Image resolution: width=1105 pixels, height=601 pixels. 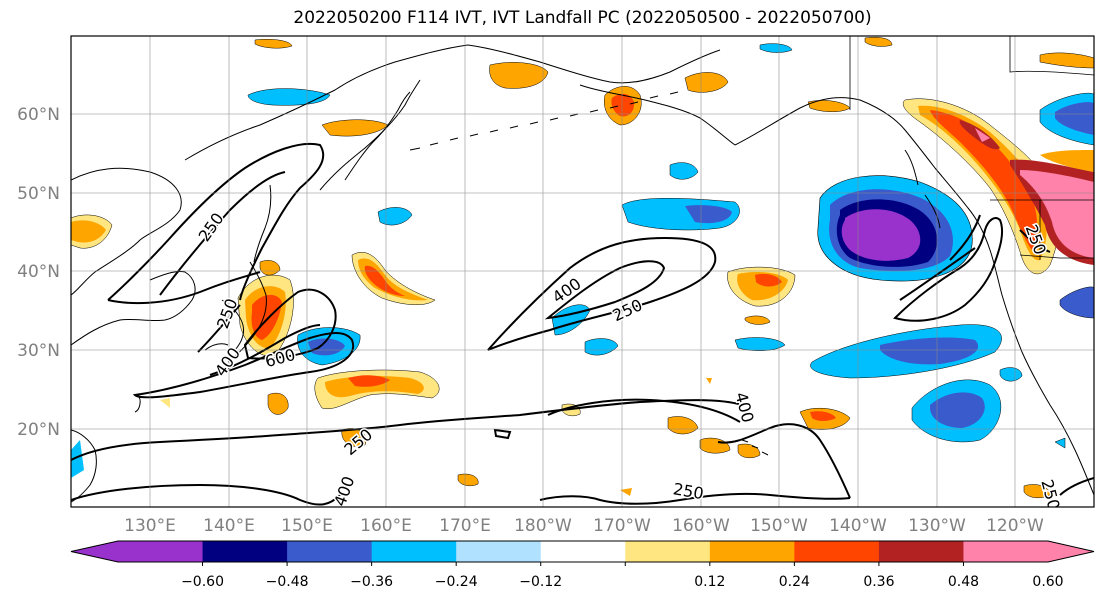 I want to click on colorbar-tick-label: −0.48, so click(x=287, y=582).